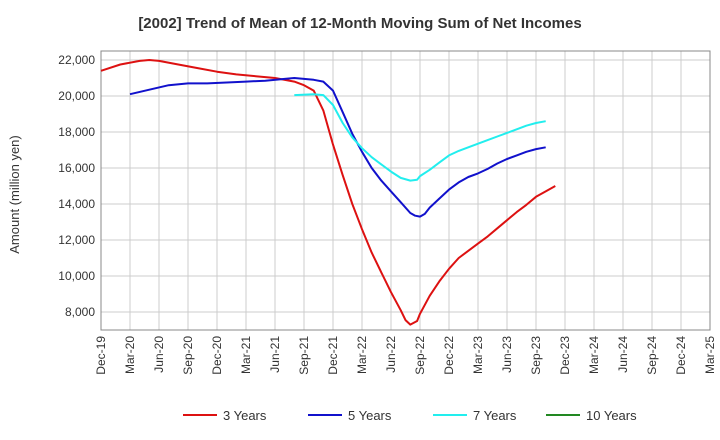 This screenshot has height=440, width=720. I want to click on x-tick-label: Mar-21, so click(246, 355).